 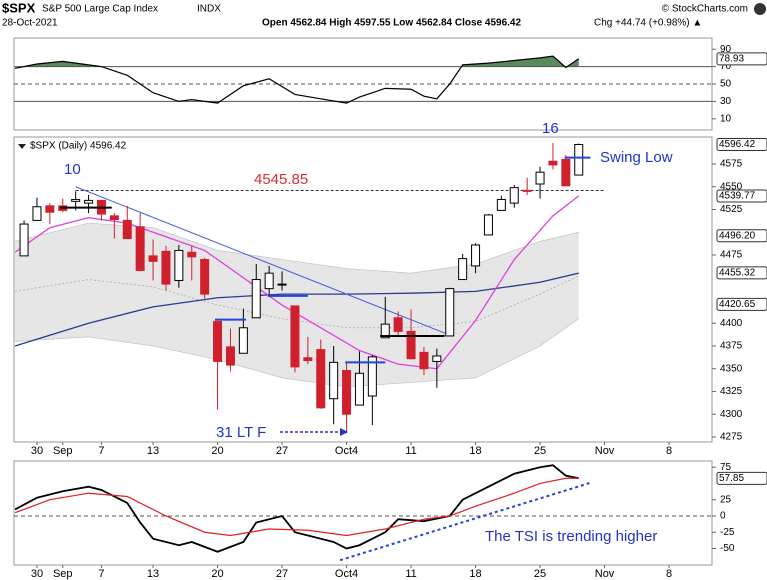 I want to click on x-tick-label: 13, so click(x=153, y=574).